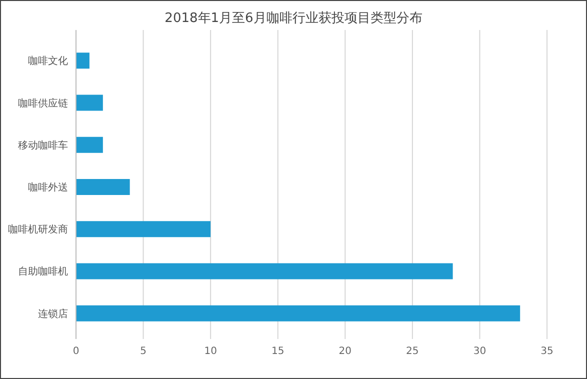  I want to click on y-tick-label: 移动咖啡车, so click(43, 145).